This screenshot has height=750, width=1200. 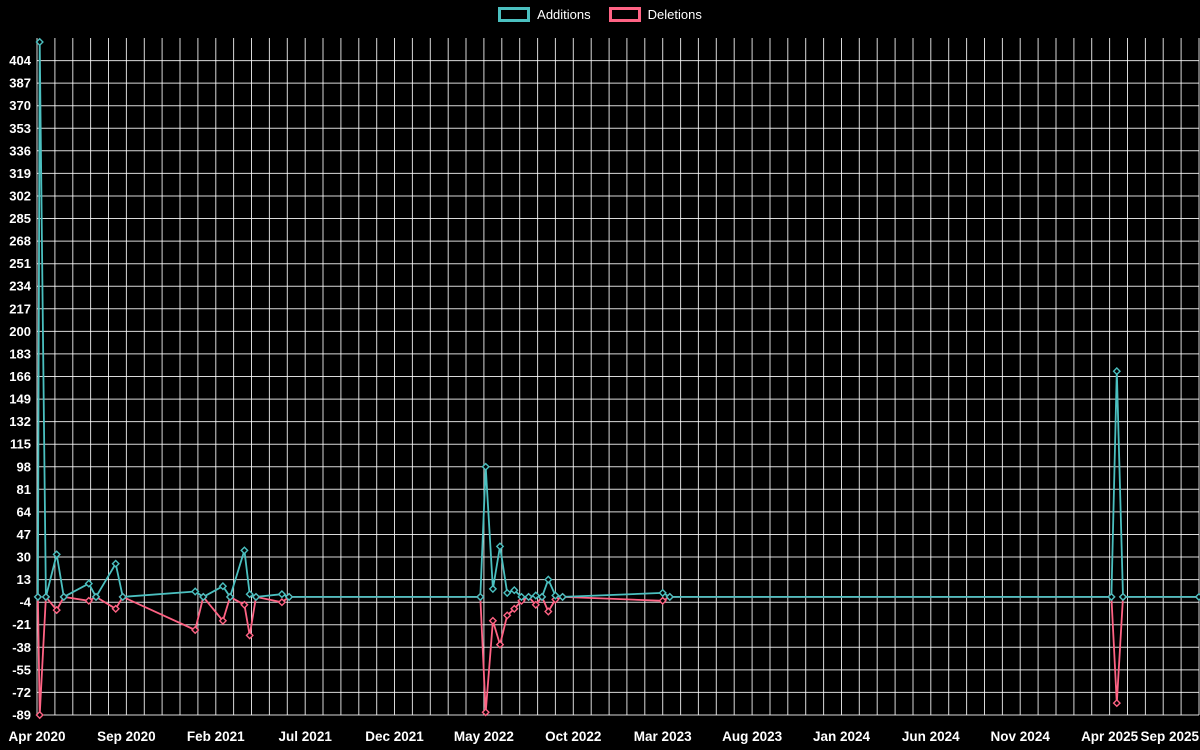 I want to click on svg-text: -55, so click(x=21, y=669).